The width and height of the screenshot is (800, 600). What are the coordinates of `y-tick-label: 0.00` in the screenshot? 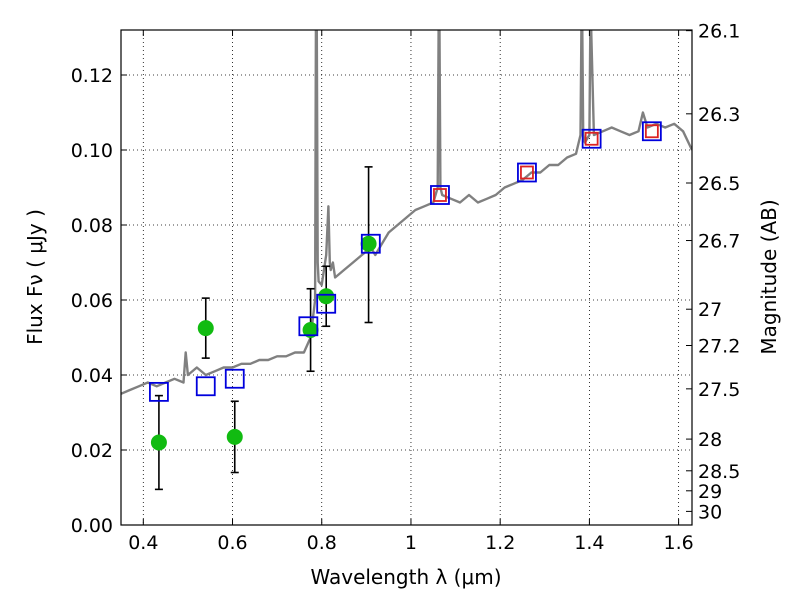 It's located at (92, 526).